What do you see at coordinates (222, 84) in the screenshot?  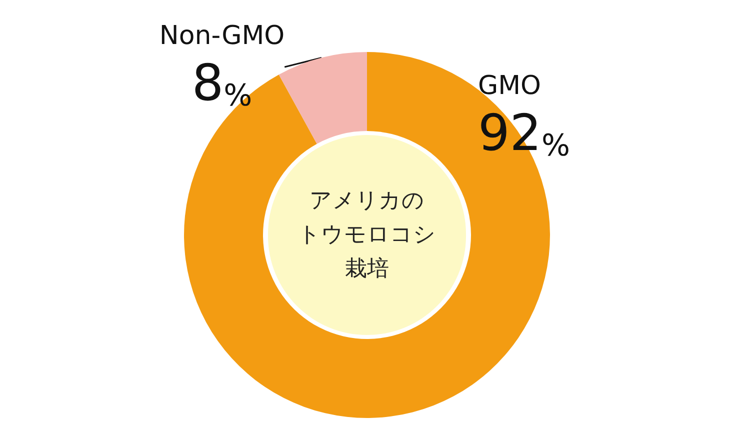 I see `data-label: 8%` at bounding box center [222, 84].